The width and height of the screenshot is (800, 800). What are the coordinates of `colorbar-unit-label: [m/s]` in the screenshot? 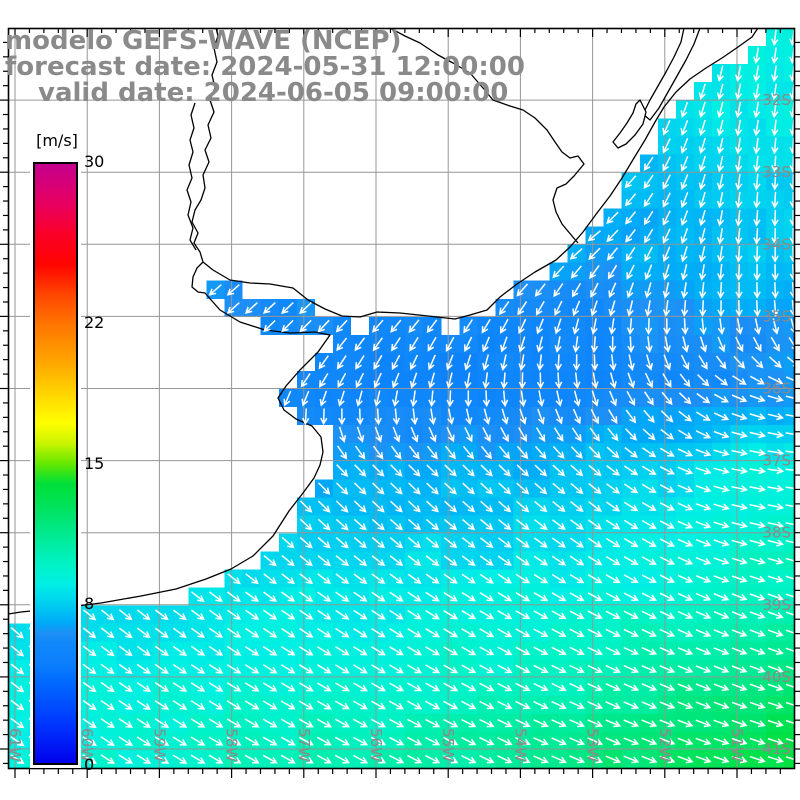 It's located at (57, 140).